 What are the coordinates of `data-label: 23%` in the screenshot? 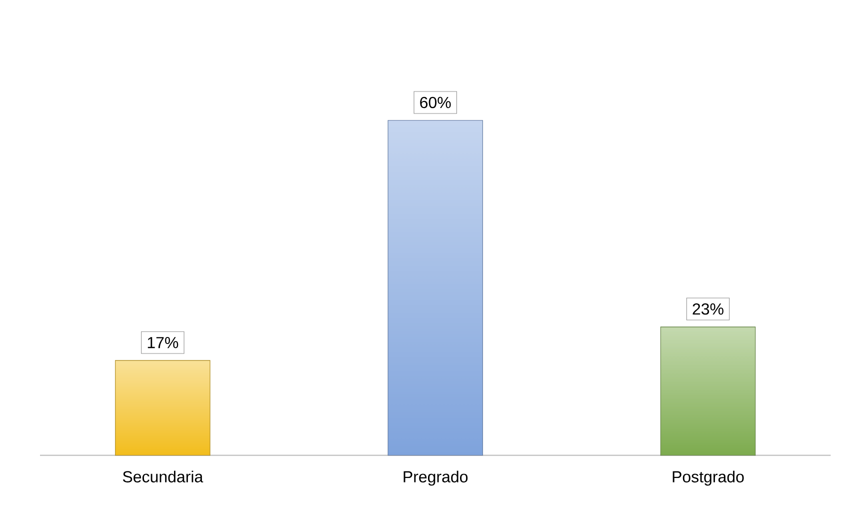 It's located at (708, 309).